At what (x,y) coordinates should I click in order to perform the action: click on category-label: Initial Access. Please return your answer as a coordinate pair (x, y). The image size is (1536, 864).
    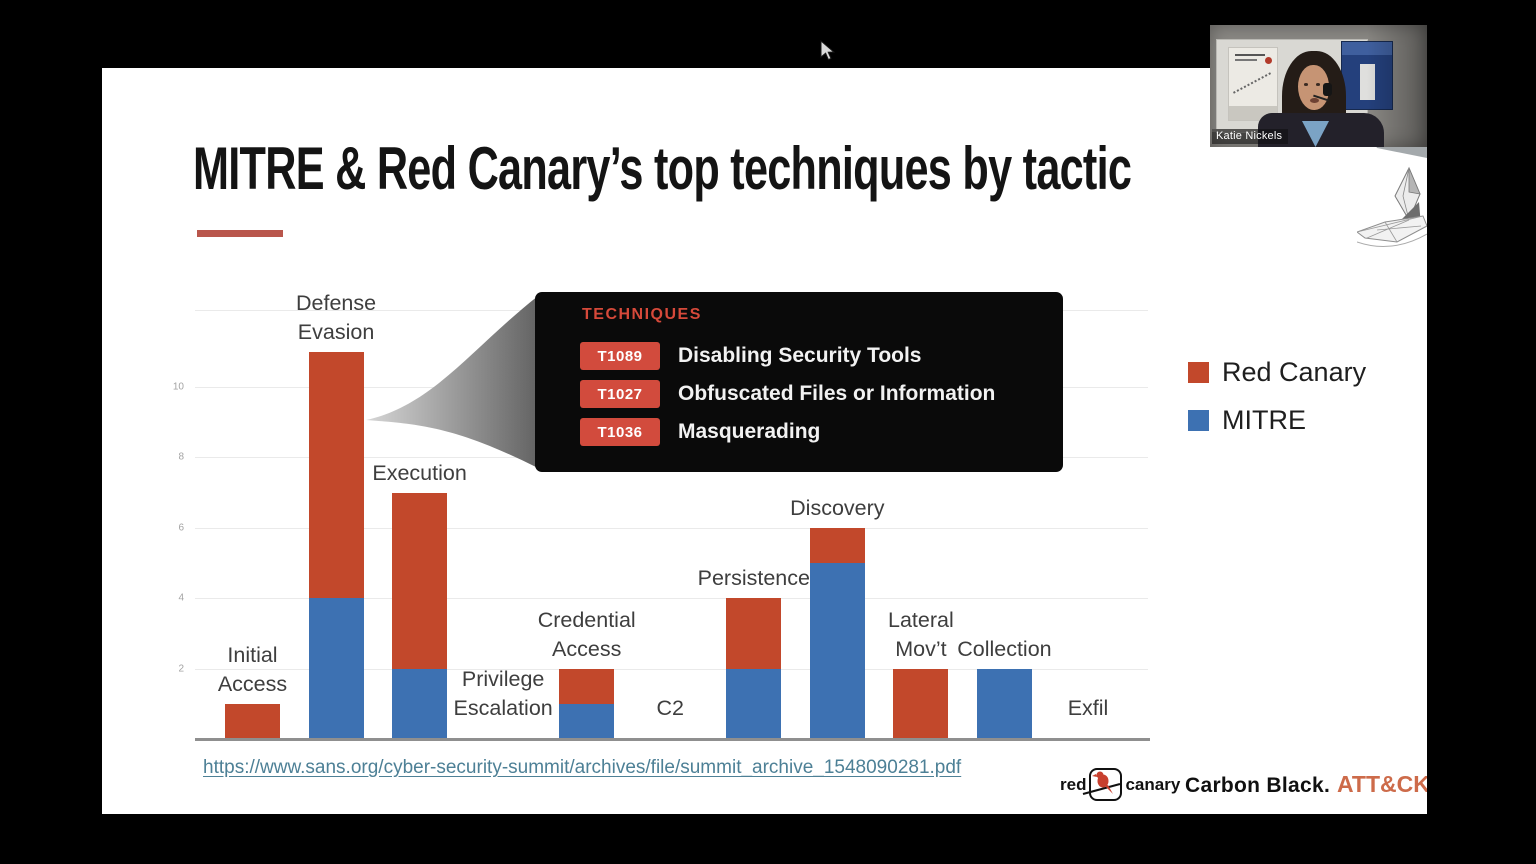
    Looking at the image, I should click on (252, 669).